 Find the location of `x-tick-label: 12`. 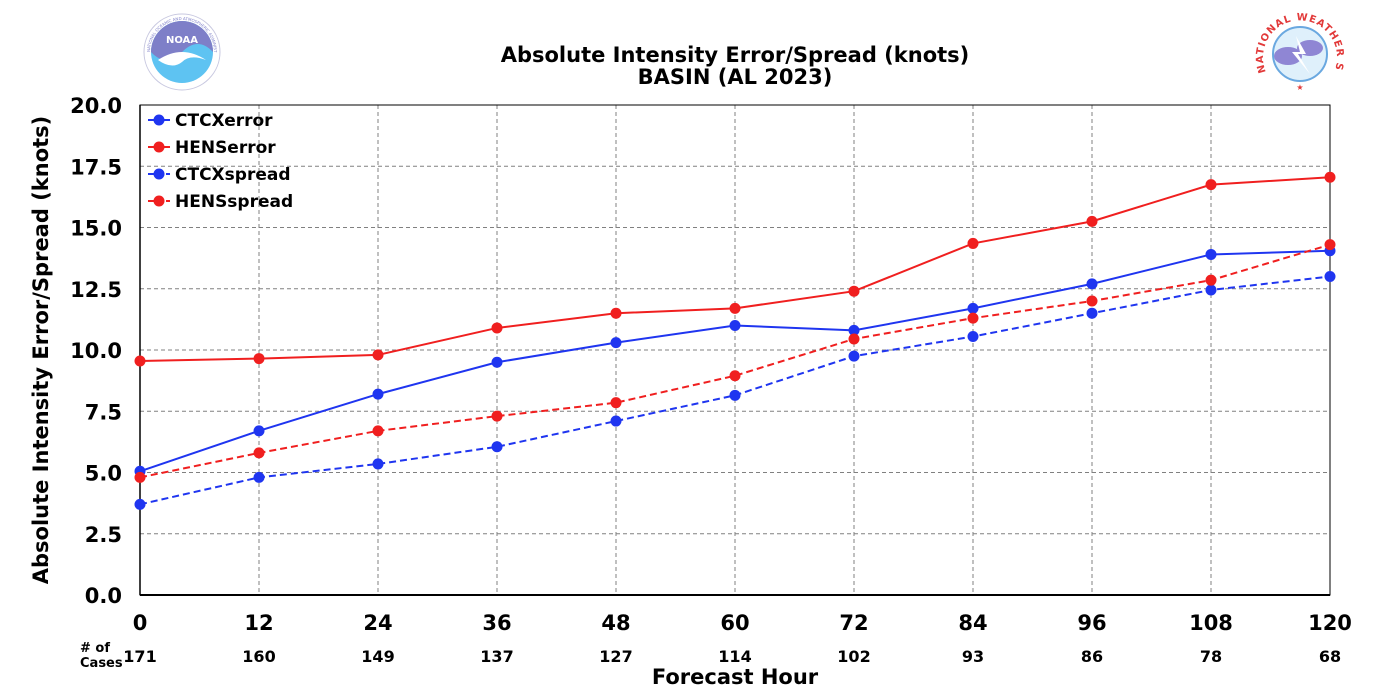

x-tick-label: 12 is located at coordinates (258, 623).